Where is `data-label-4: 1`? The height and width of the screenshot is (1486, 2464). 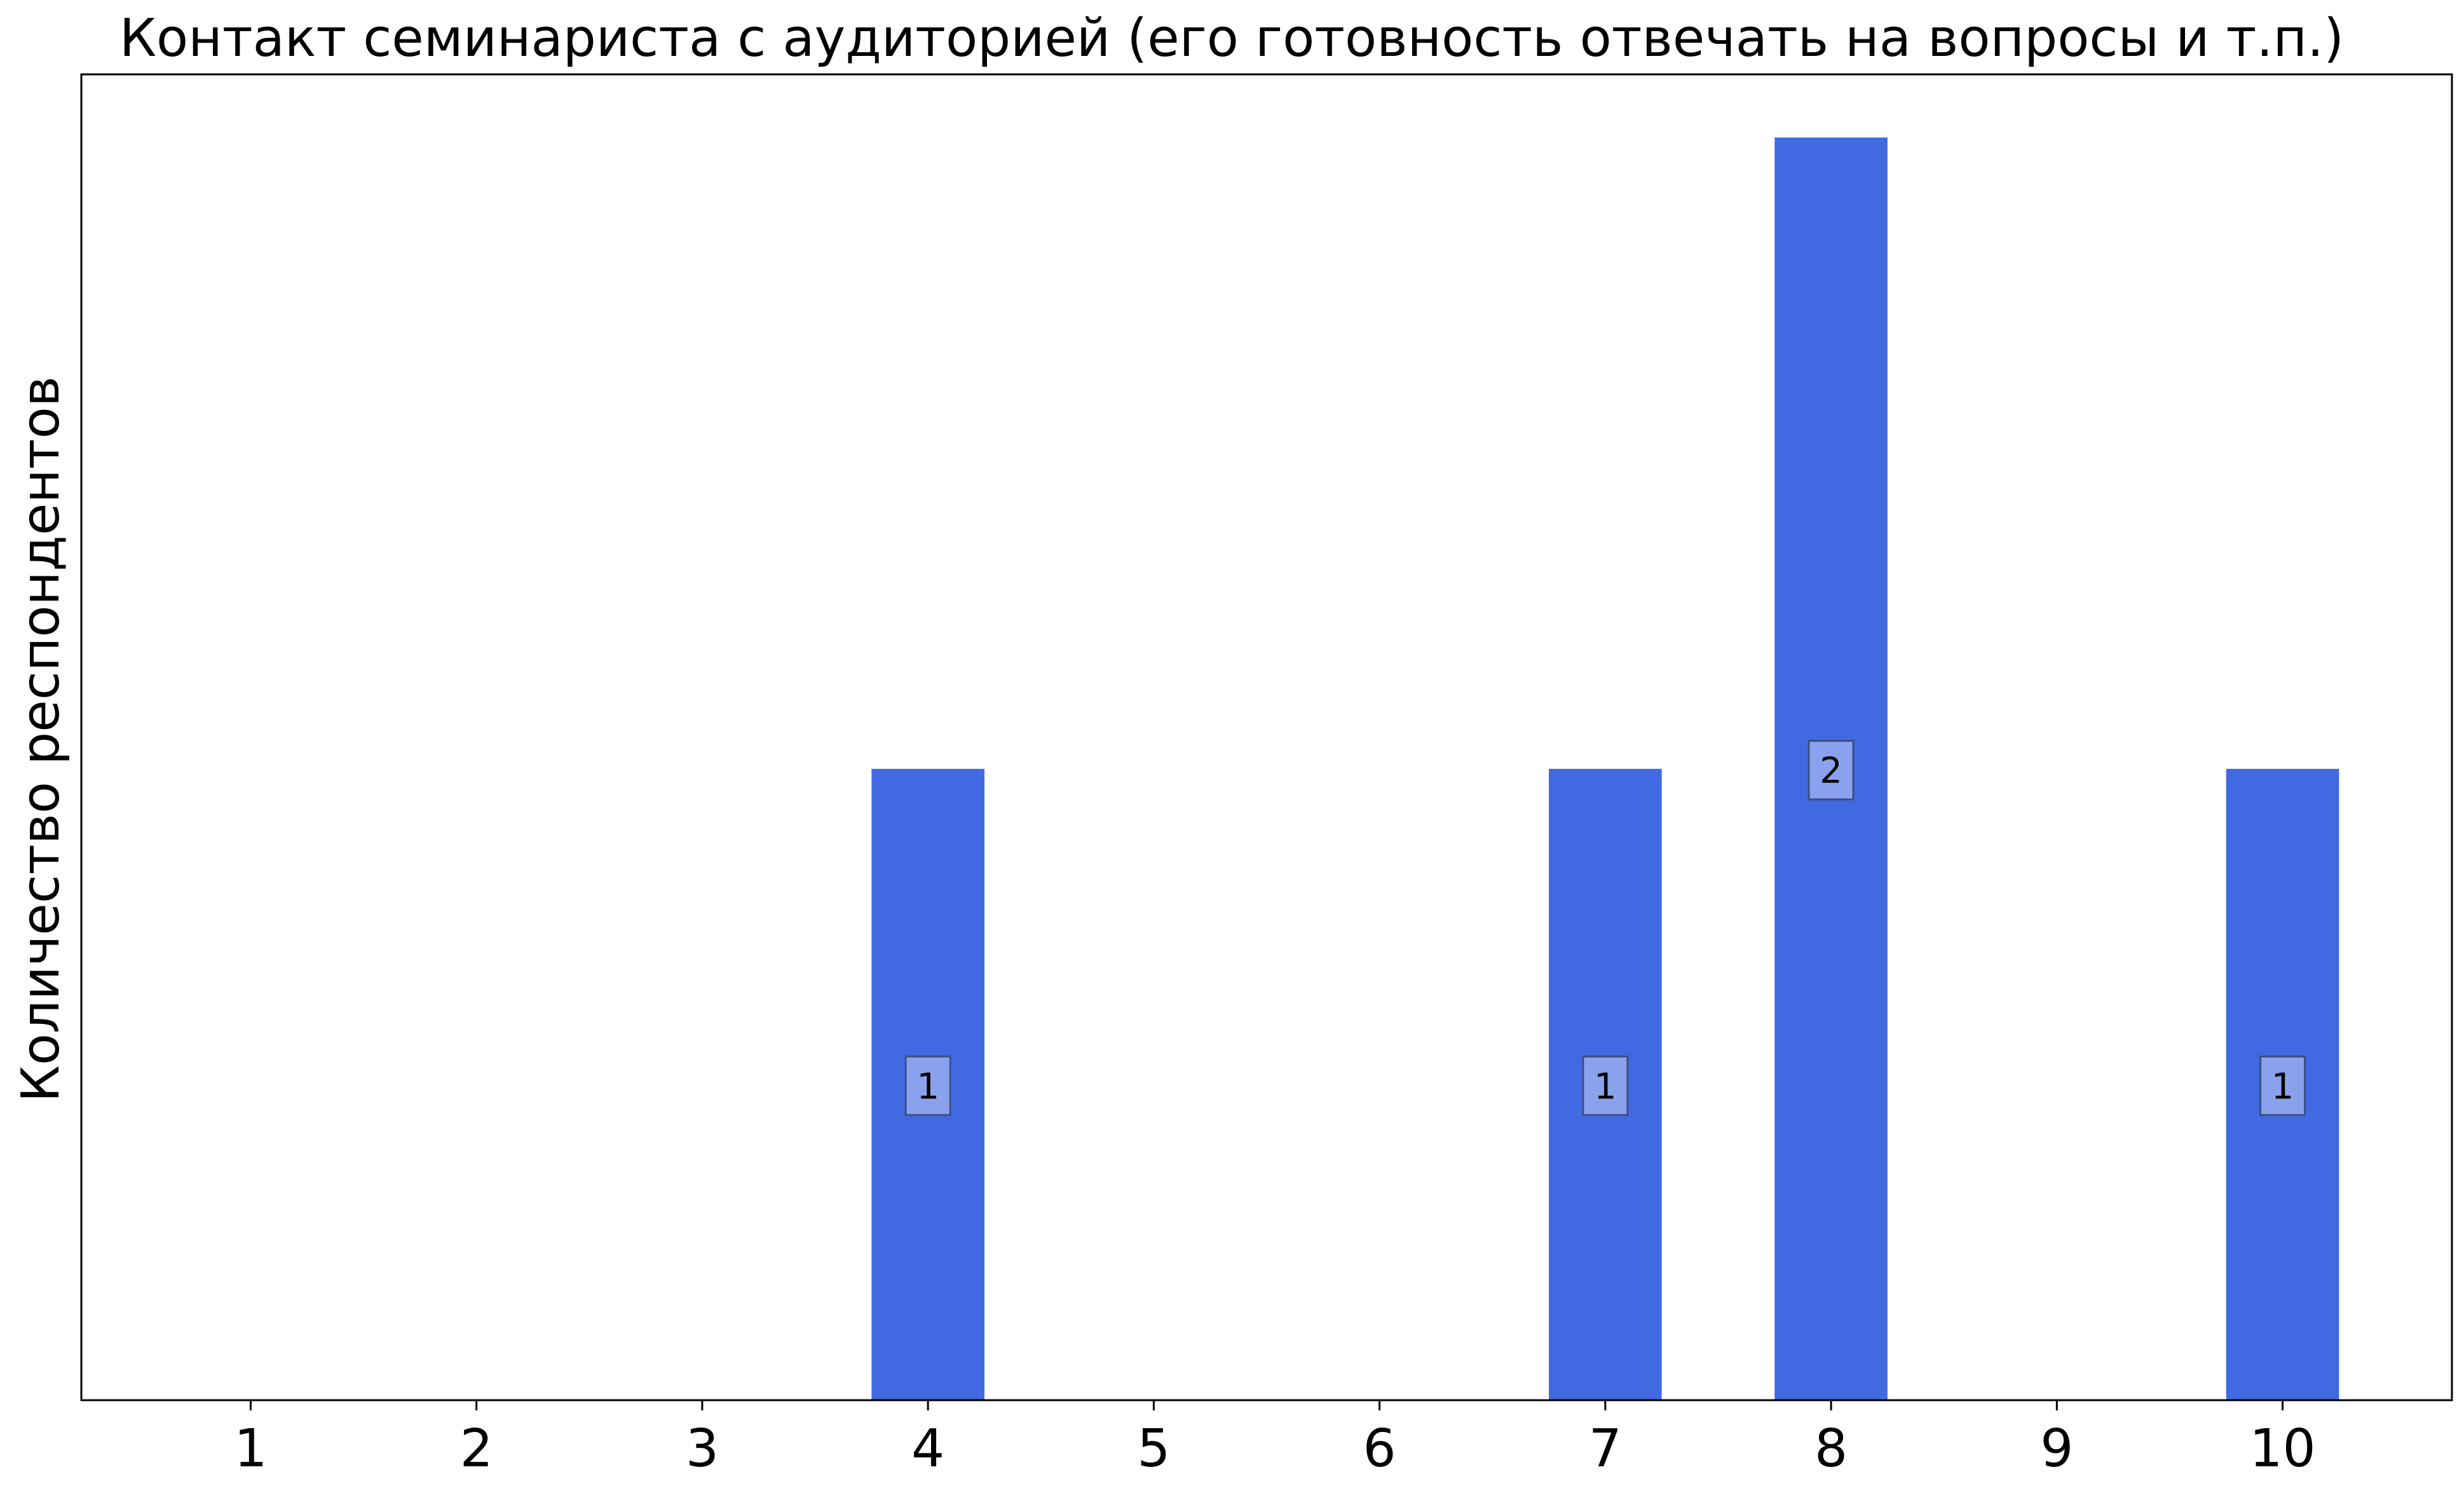 data-label-4: 1 is located at coordinates (927, 1086).